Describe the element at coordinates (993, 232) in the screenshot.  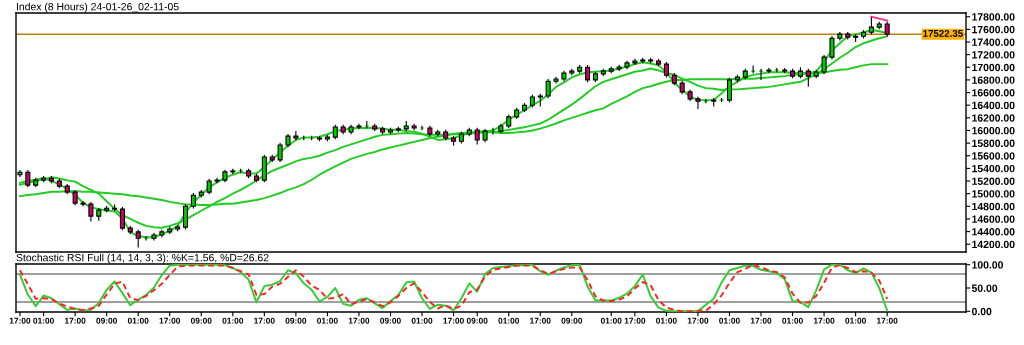
I see `y-tick-label: 14400.00` at that location.